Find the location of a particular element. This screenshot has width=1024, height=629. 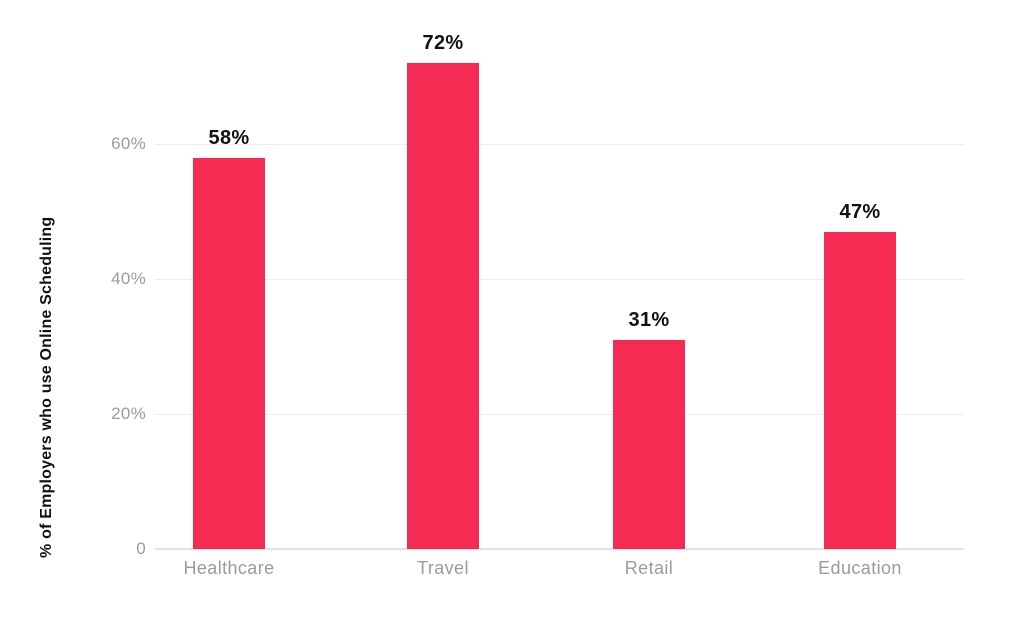

x-category-label: Education is located at coordinates (860, 568).